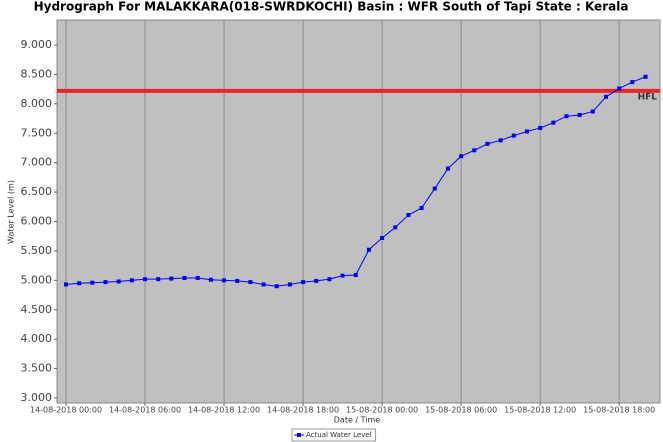 The height and width of the screenshot is (442, 663). Describe the element at coordinates (339, 435) in the screenshot. I see `legend-label: Actual Water Level` at that location.